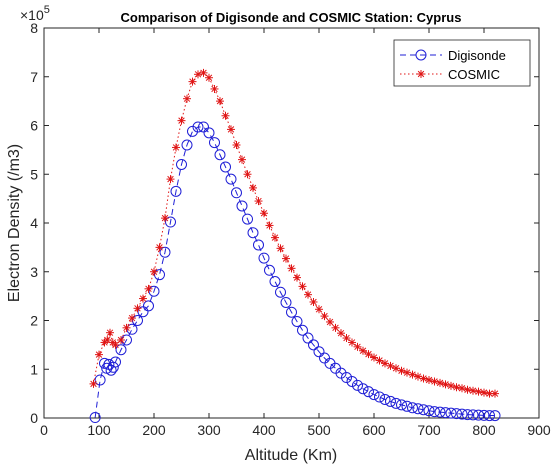  I want to click on legend: Digisonde COSMIC, so click(462, 63).